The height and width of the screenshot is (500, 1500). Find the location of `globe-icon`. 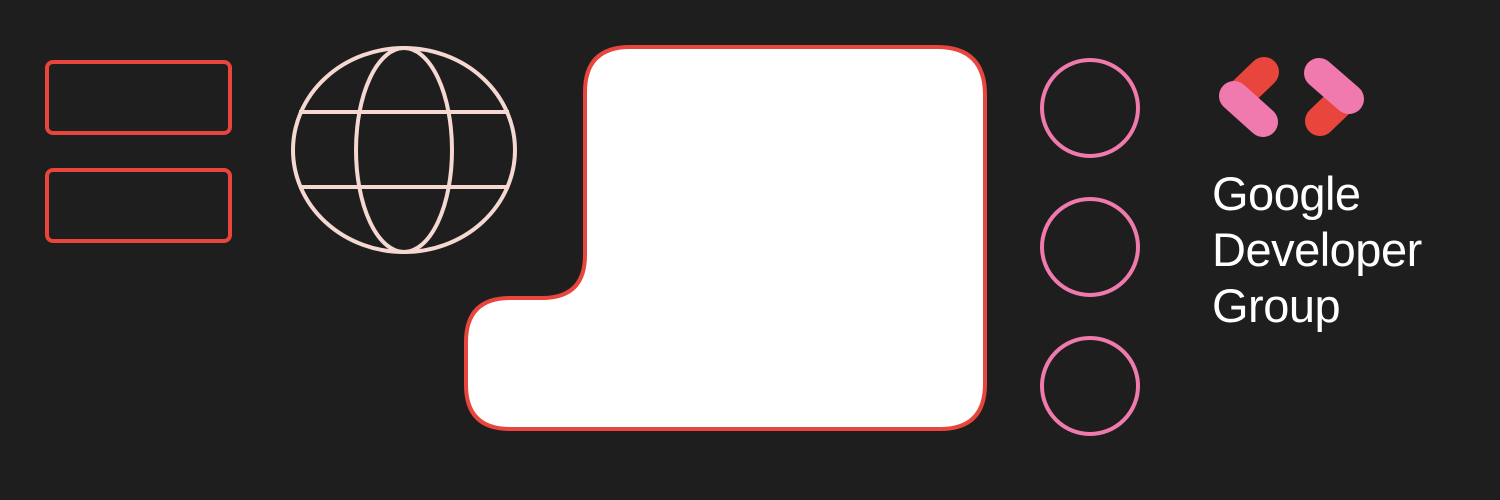

globe-icon is located at coordinates (404, 150).